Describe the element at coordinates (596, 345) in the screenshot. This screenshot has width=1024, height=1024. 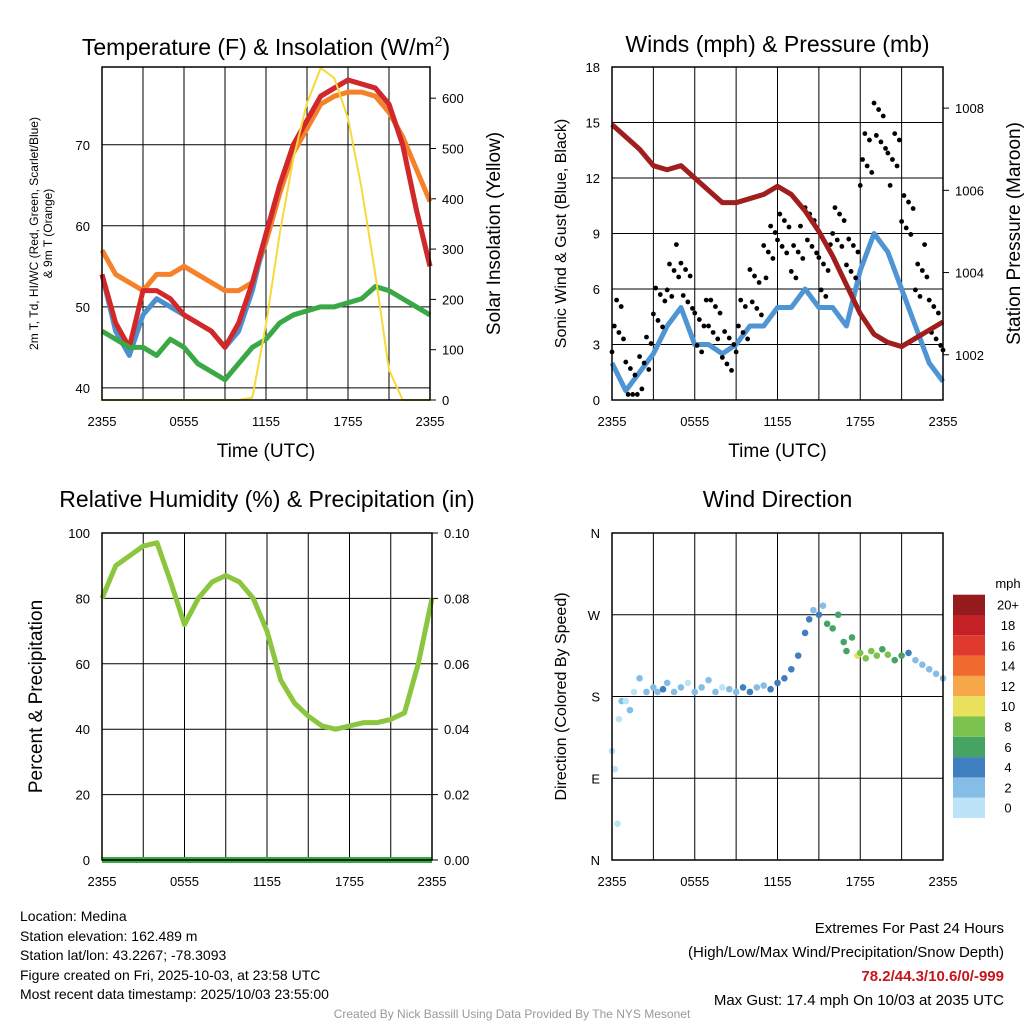
I see `y-tick-label: 3` at that location.